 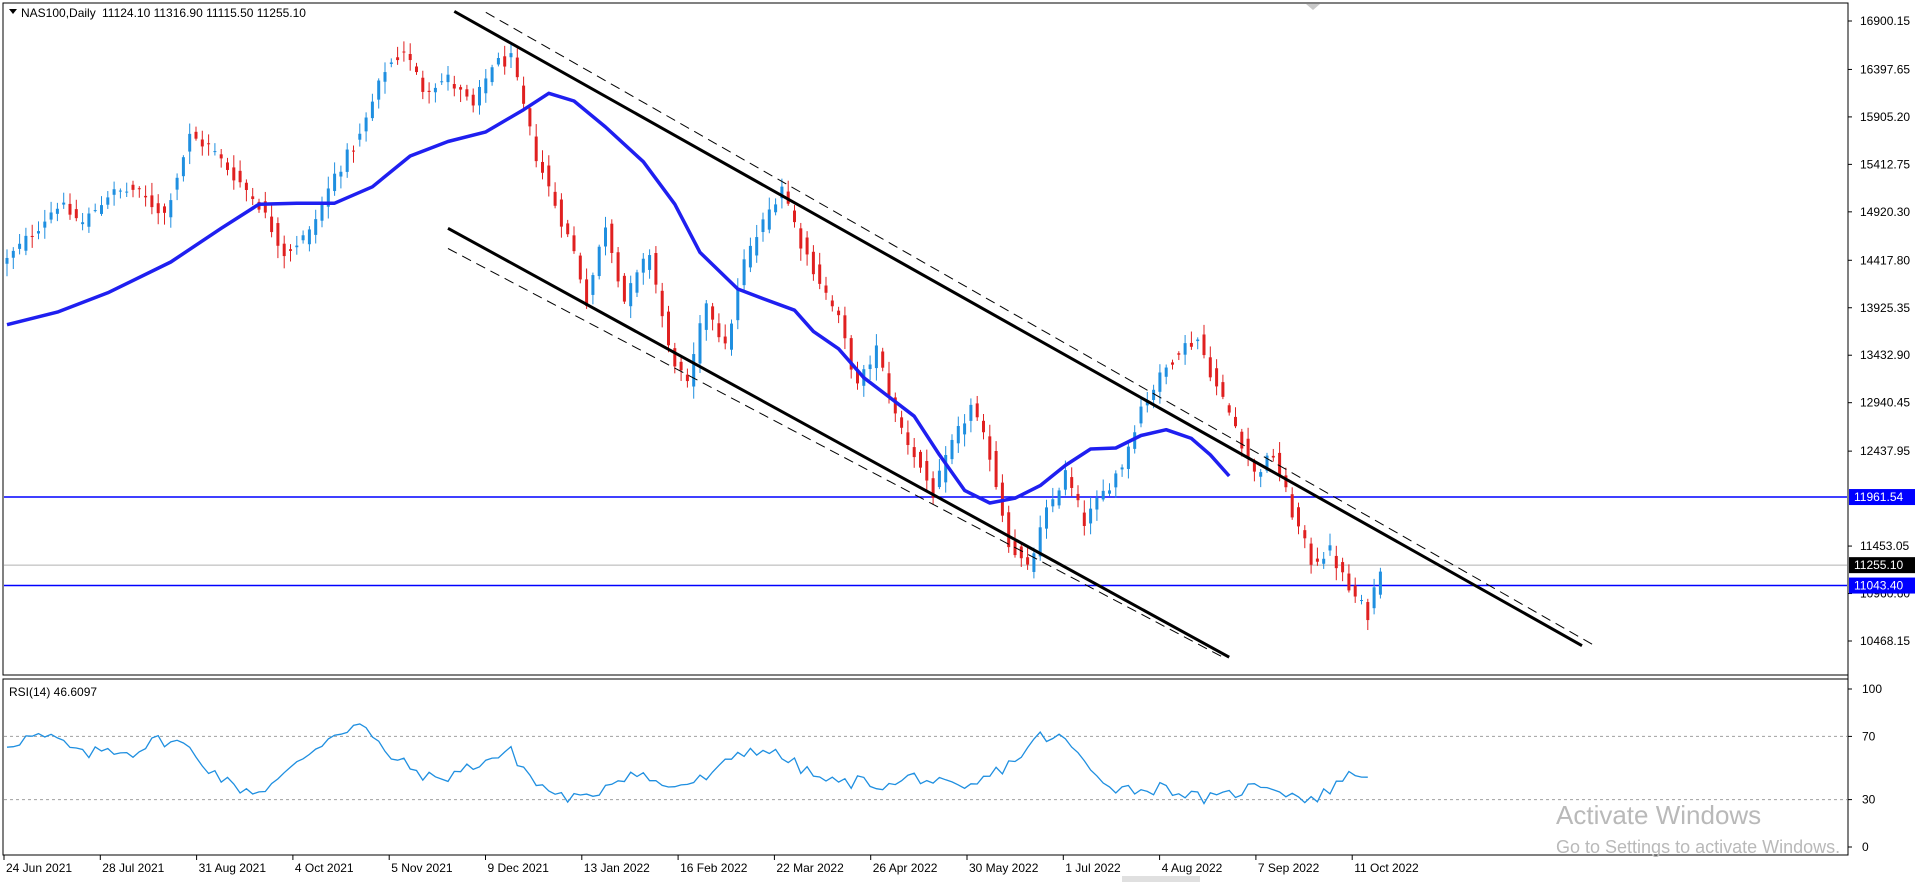 What do you see at coordinates (687, 764) in the screenshot?
I see `rsi-line` at bounding box center [687, 764].